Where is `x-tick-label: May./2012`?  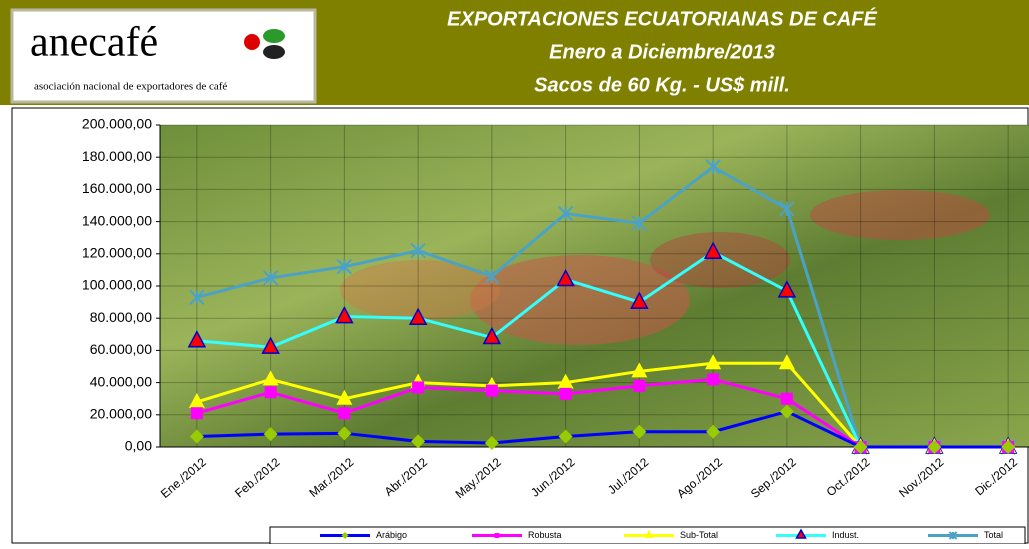 x-tick-label: May./2012 is located at coordinates (478, 478).